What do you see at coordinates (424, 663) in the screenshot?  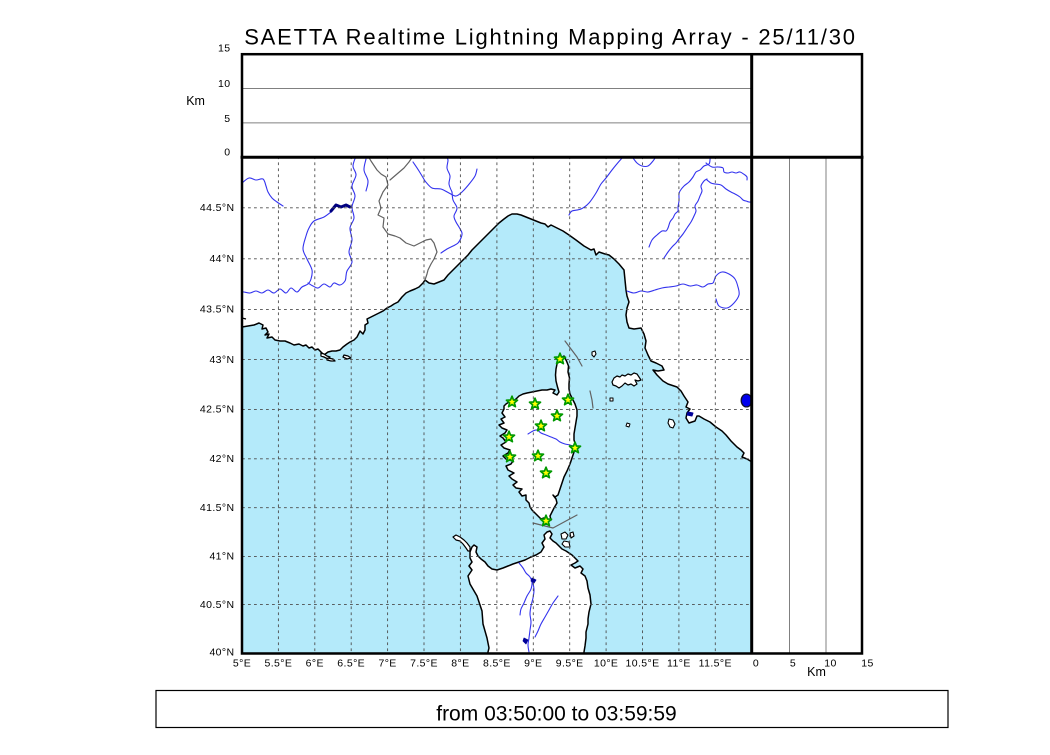 I see `svg-text: 7.5°E` at bounding box center [424, 663].